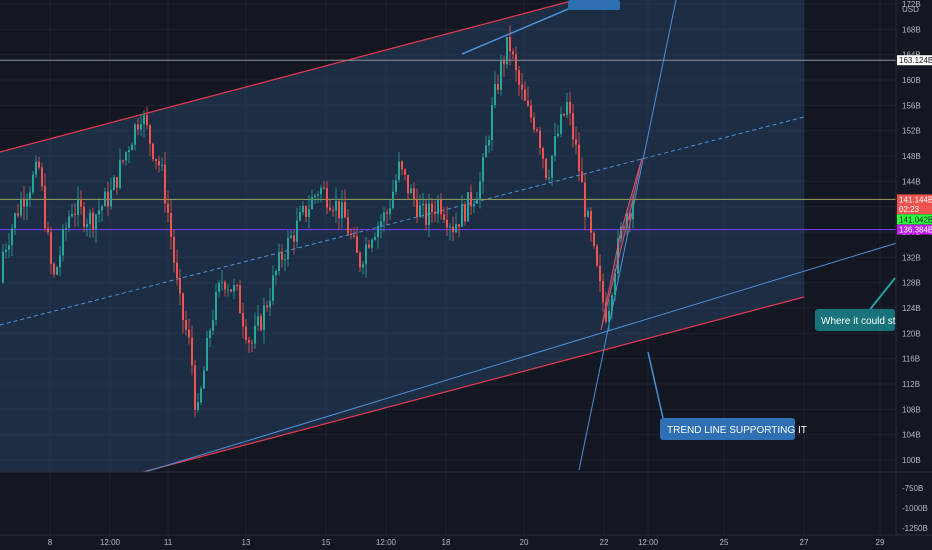 The image size is (932, 550). I want to click on price-tick-label: 160B, so click(911, 80).